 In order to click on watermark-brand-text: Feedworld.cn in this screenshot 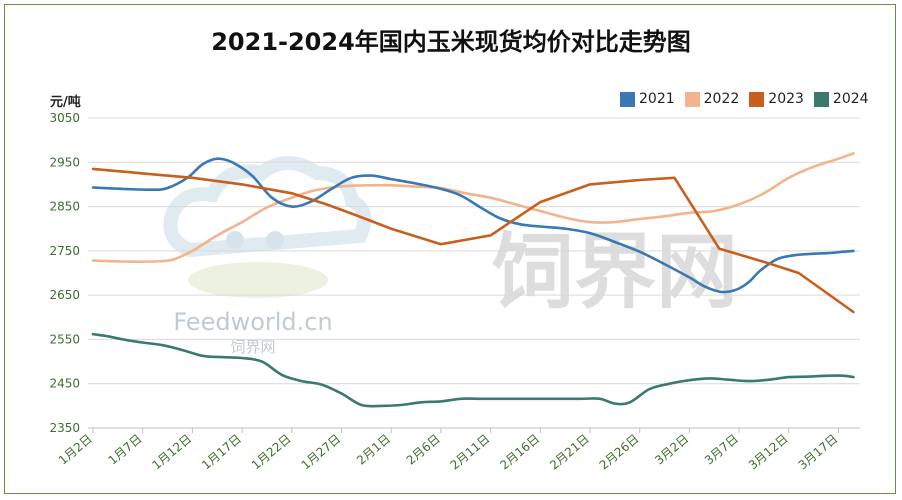, I will do `click(252, 322)`.